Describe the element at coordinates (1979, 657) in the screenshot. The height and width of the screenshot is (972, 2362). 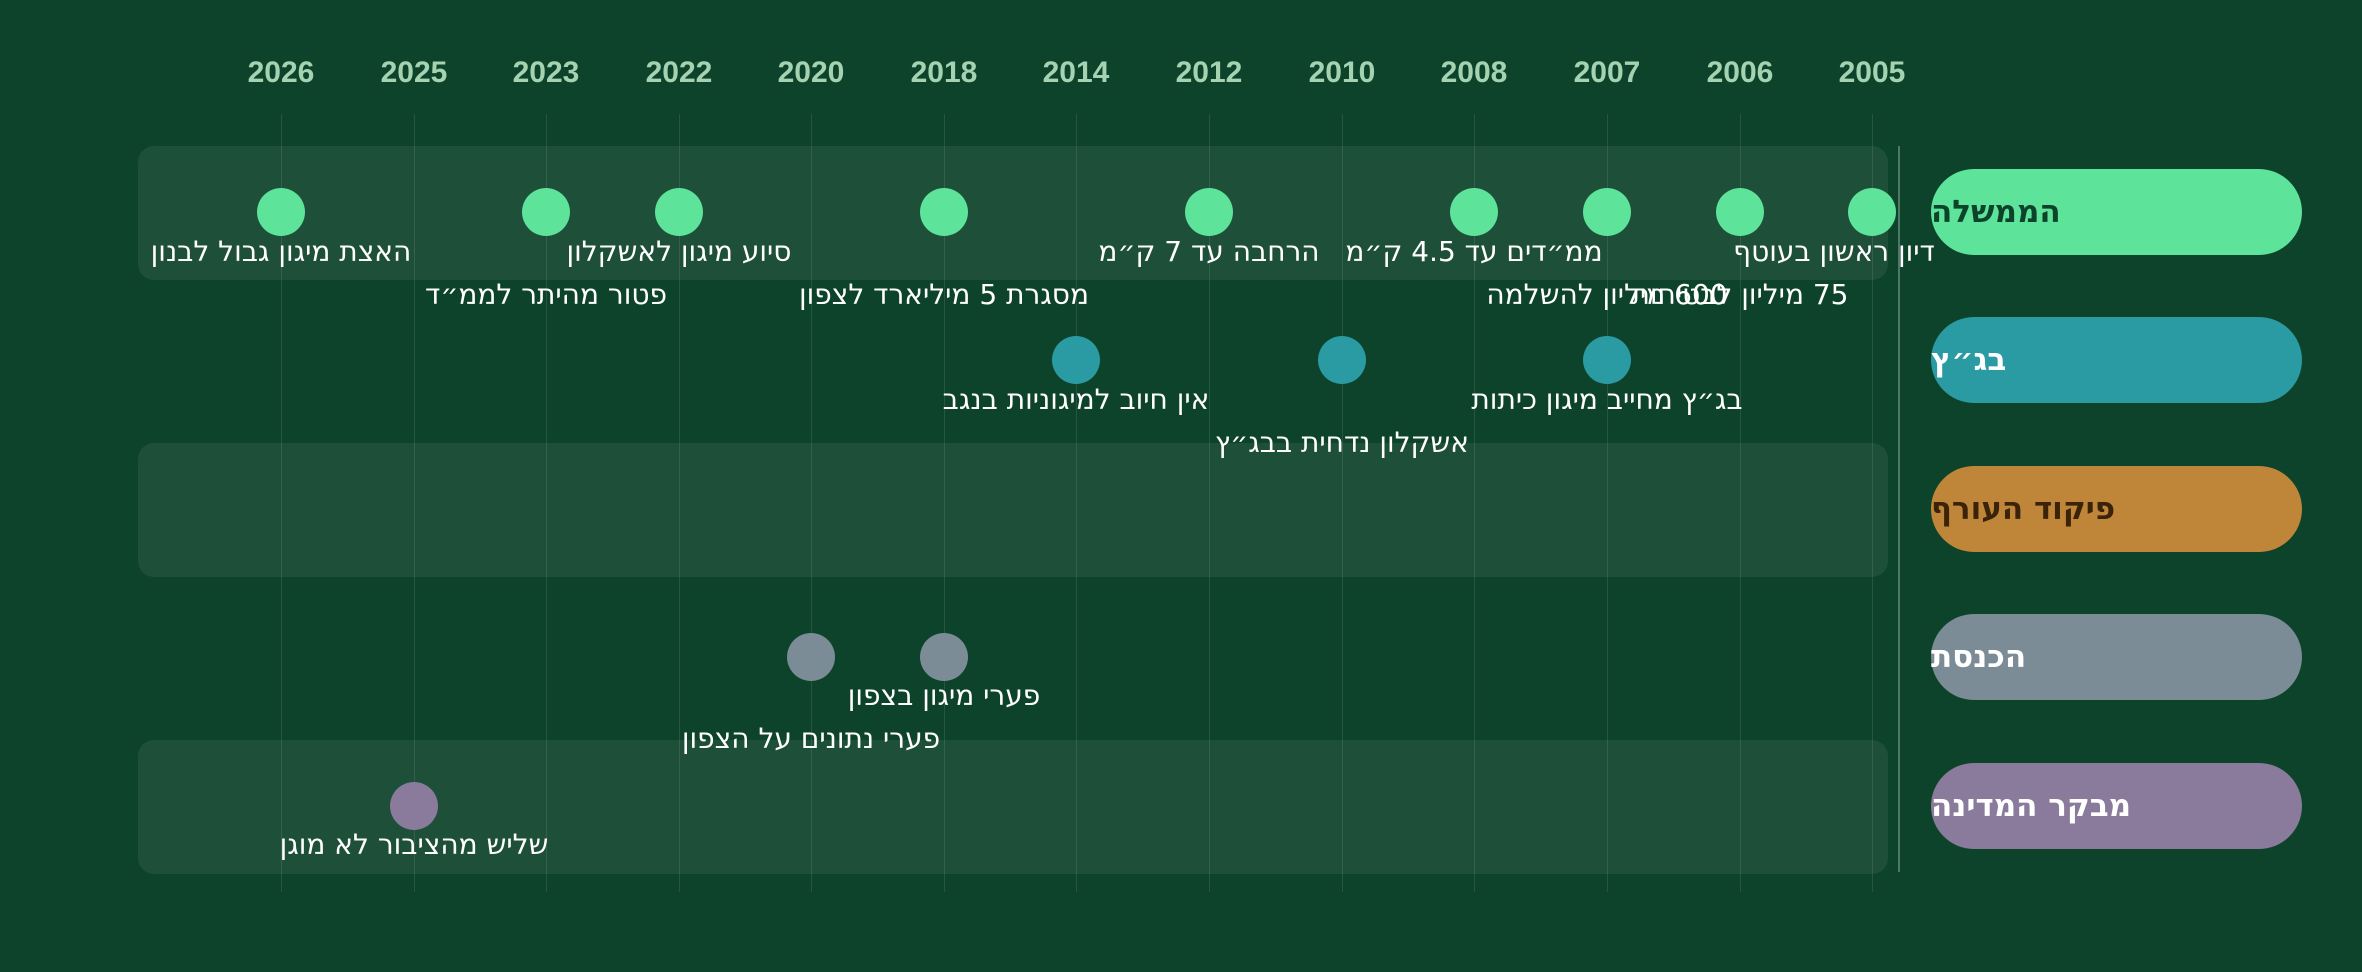
I see `lane-label: הכנסת` at that location.